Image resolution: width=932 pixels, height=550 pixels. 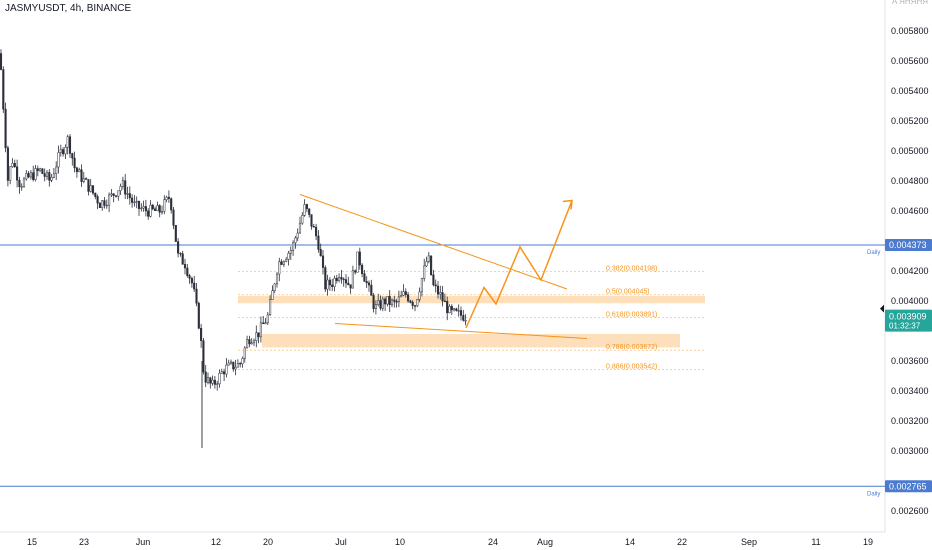 What do you see at coordinates (400, 542) in the screenshot?
I see `time-tick-label: 10` at bounding box center [400, 542].